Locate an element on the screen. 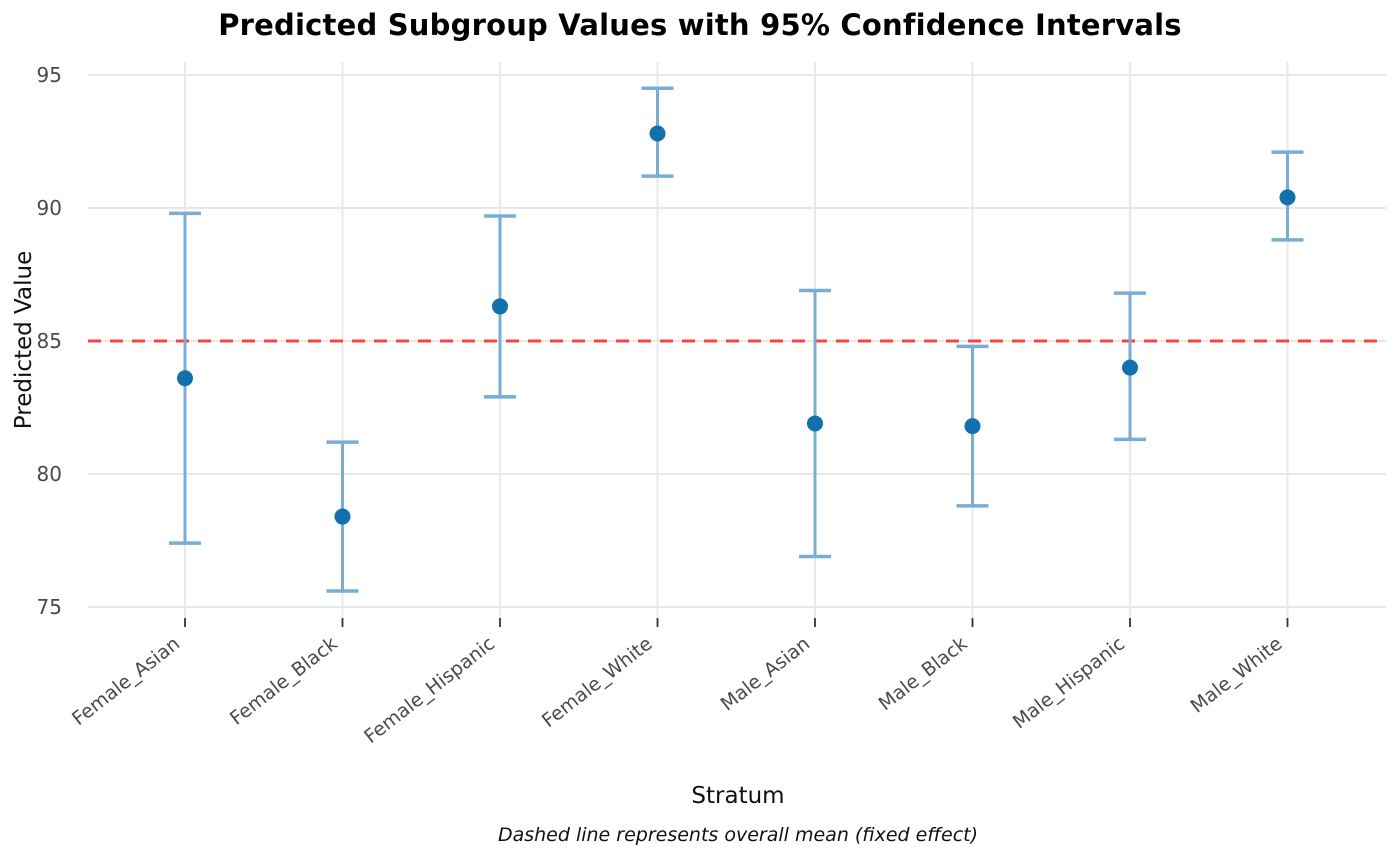 This screenshot has width=1400, height=866. x-tick-label: Female_Hispanic is located at coordinates (429, 690).